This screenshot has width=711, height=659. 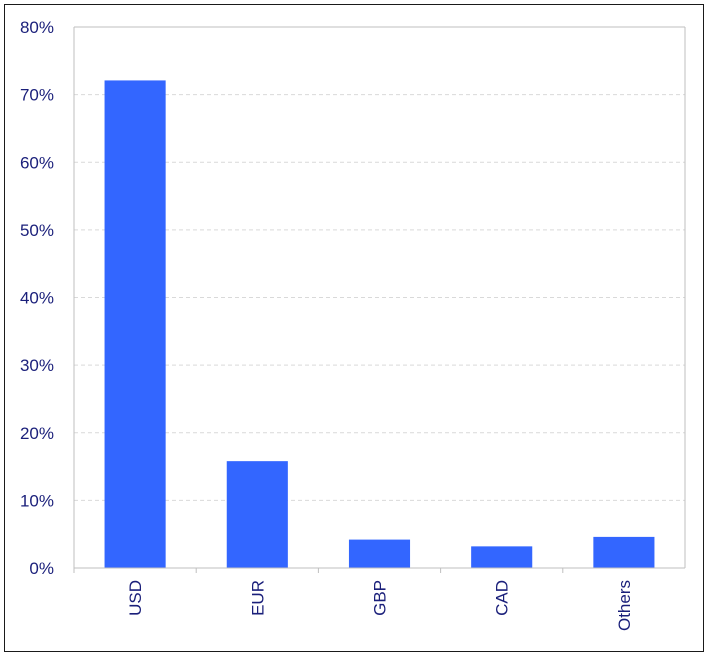 I want to click on x-category-label: CAD, so click(x=502, y=598).